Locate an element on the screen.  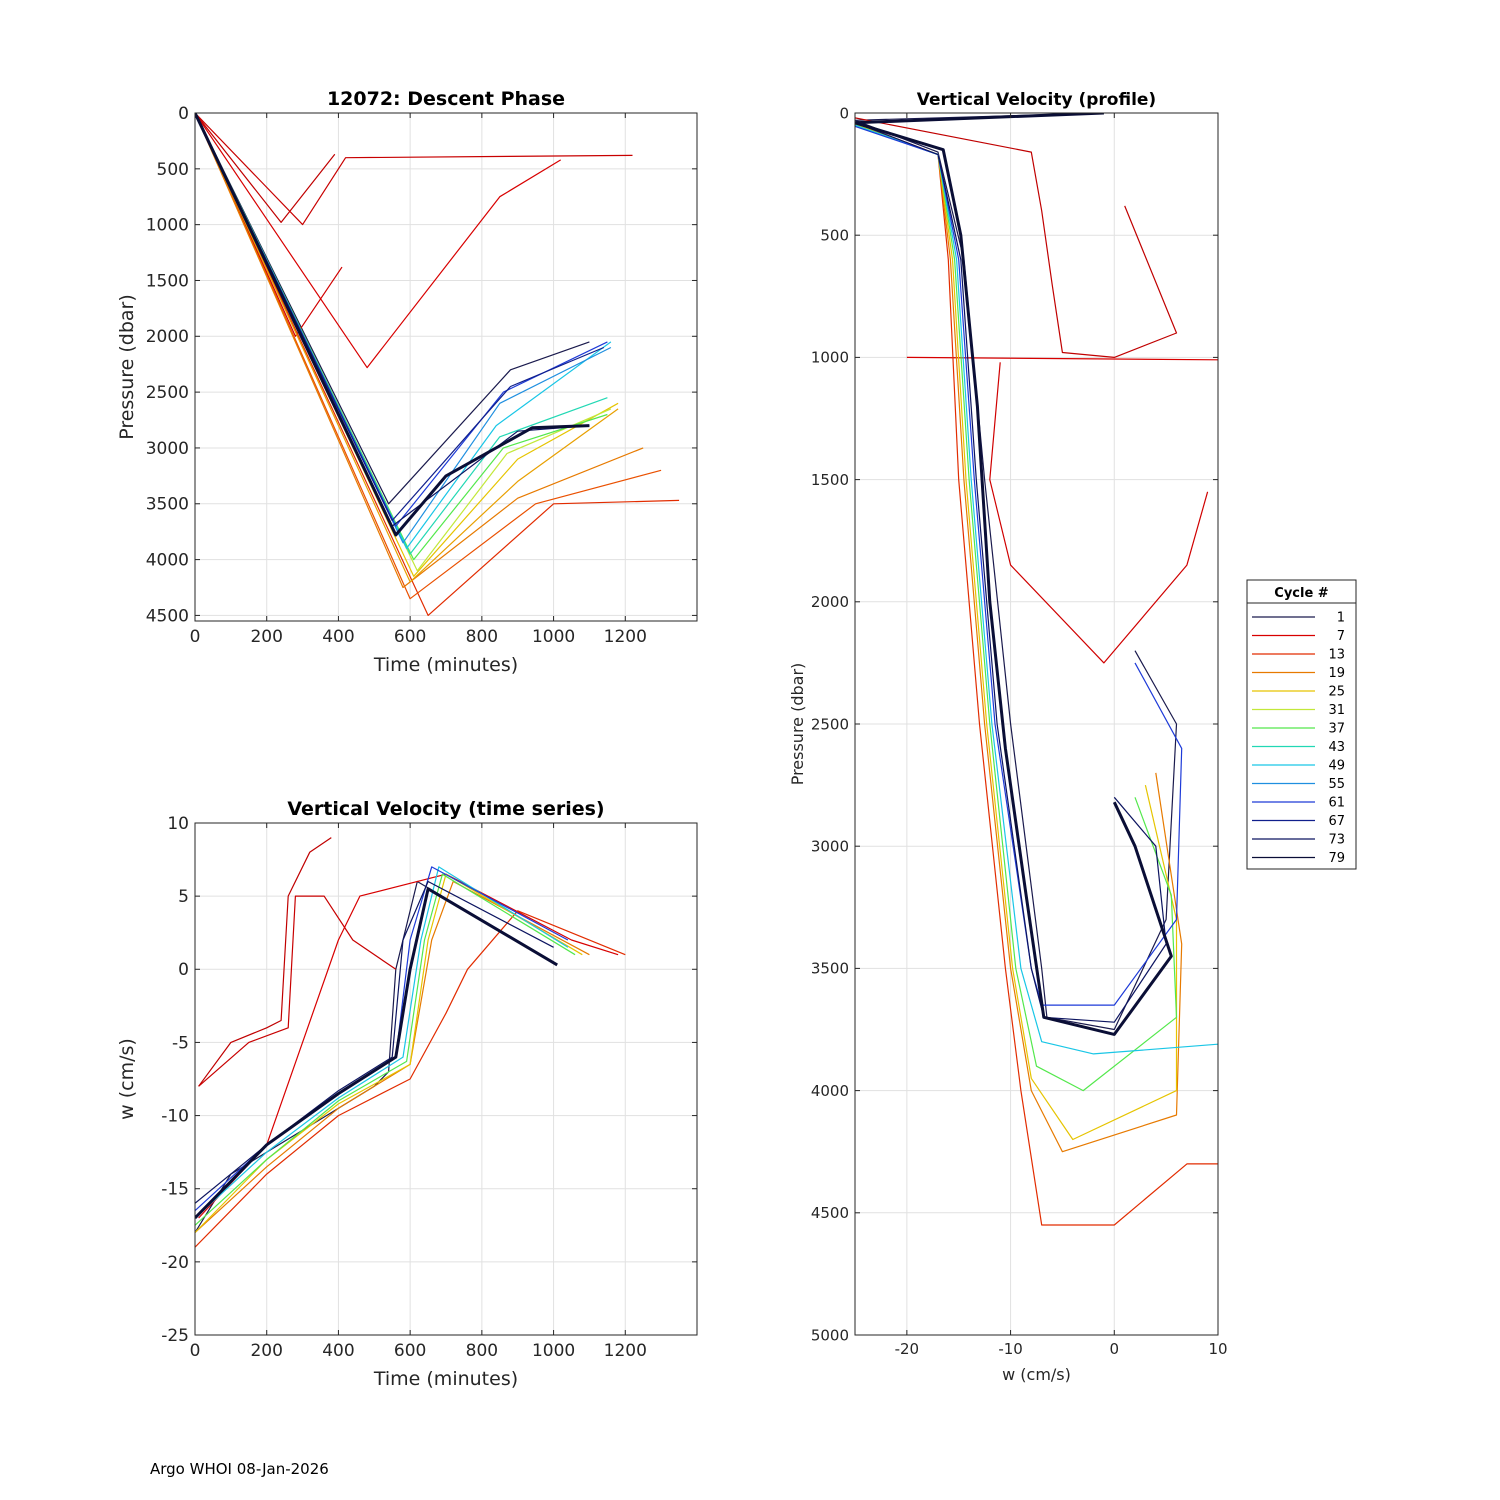
legend-label-79: 79 is located at coordinates (1336, 858).